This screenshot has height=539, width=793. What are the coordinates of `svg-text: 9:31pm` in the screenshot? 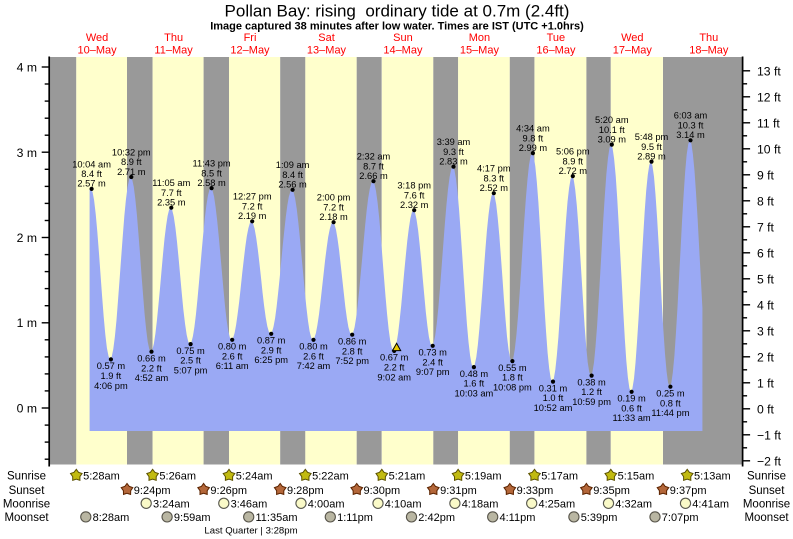 It's located at (458, 491).